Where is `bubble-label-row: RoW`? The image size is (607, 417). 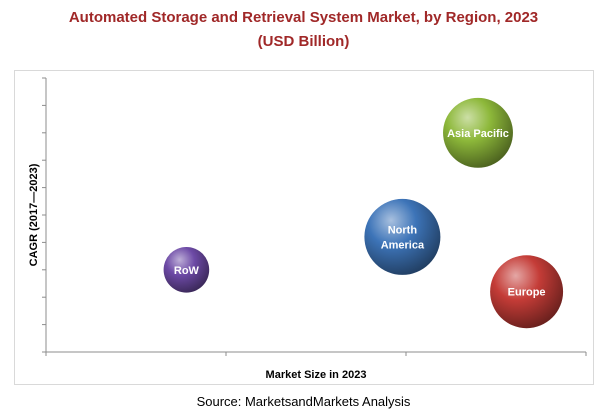 bubble-label-row: RoW is located at coordinates (187, 271).